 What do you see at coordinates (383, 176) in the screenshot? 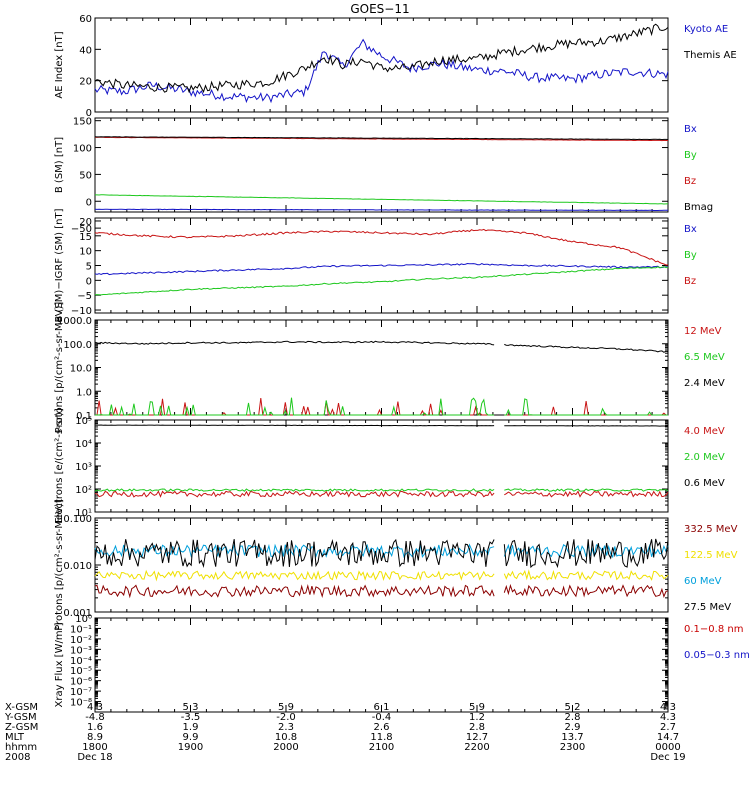
I see `panel-2: 150 100 50 0 −50 B (SM) [nT] Bx By Bz Bmag` at bounding box center [383, 176].